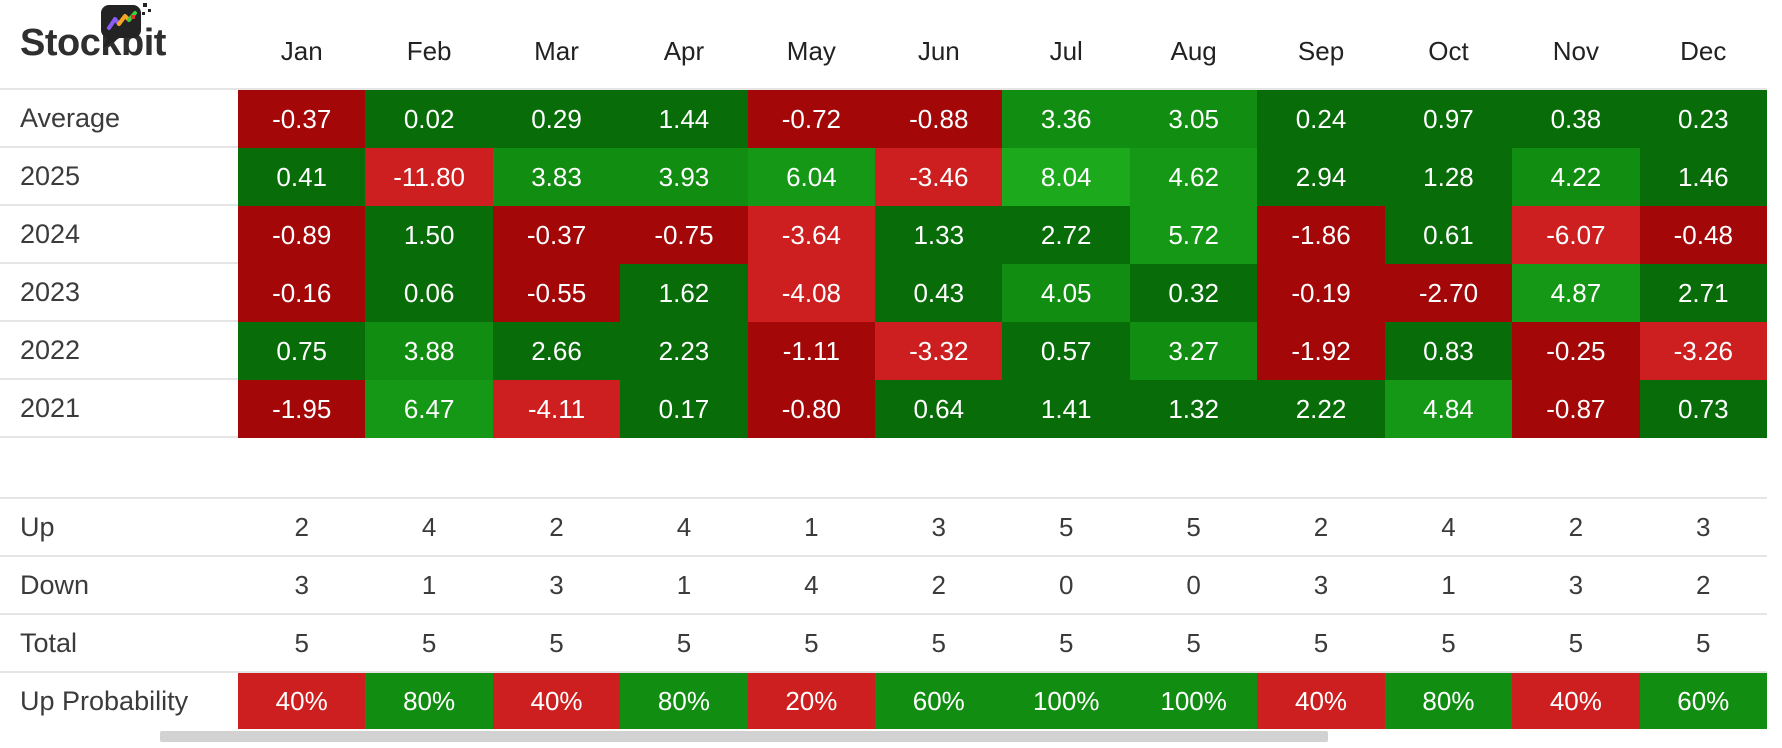 Image resolution: width=1782 pixels, height=748 pixels. Describe the element at coordinates (556, 177) in the screenshot. I see `heatmap-cell: 3.83` at that location.